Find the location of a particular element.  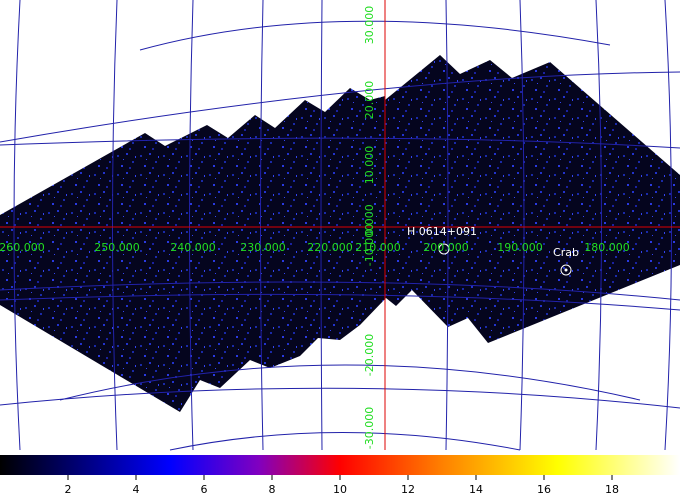

source-label: Crab is located at coordinates (566, 252).